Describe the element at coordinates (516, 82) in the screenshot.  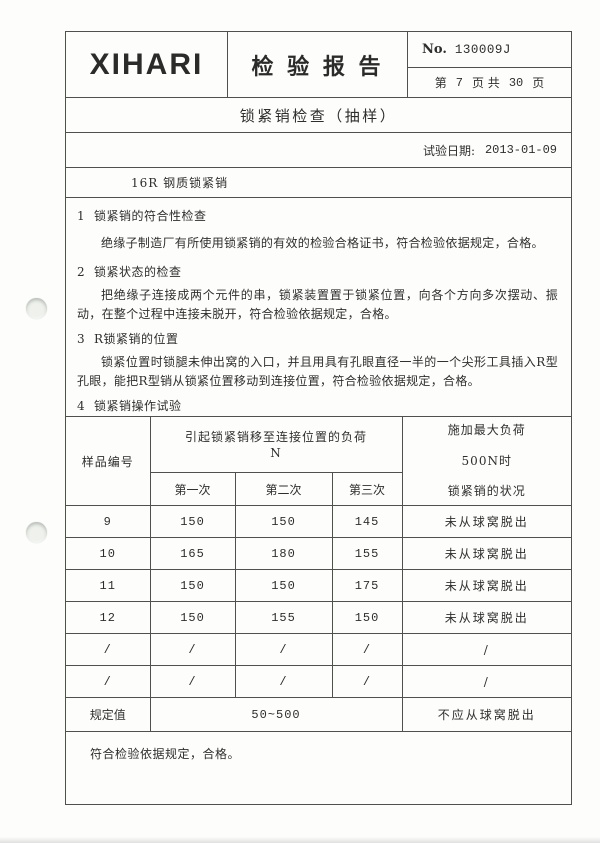
I see `page-total: 30` at that location.